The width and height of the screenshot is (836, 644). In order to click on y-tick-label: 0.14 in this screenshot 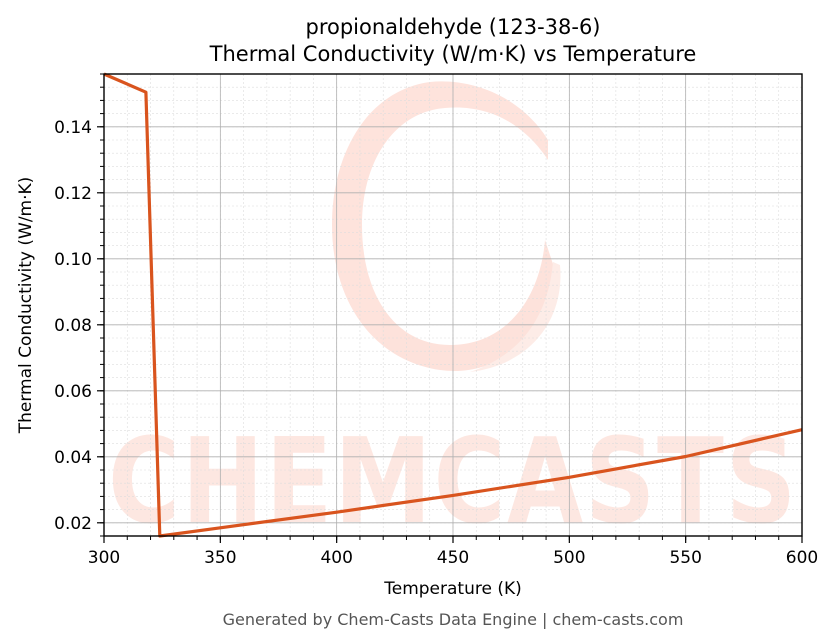, I will do `click(73, 128)`.